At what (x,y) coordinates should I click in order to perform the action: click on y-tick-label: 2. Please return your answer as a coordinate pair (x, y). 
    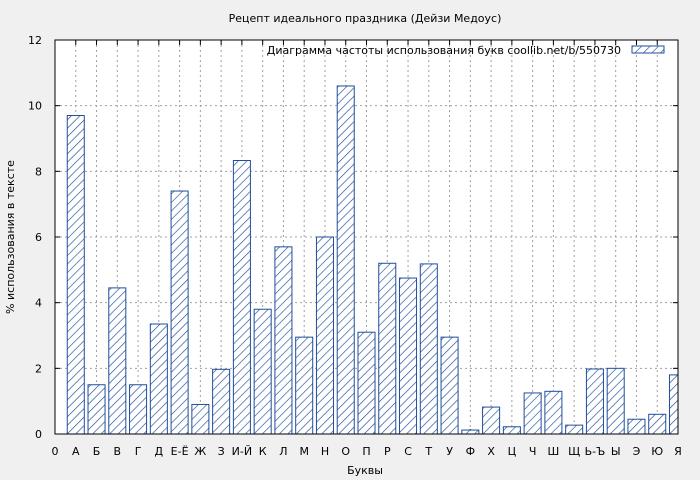
    Looking at the image, I should click on (38, 368).